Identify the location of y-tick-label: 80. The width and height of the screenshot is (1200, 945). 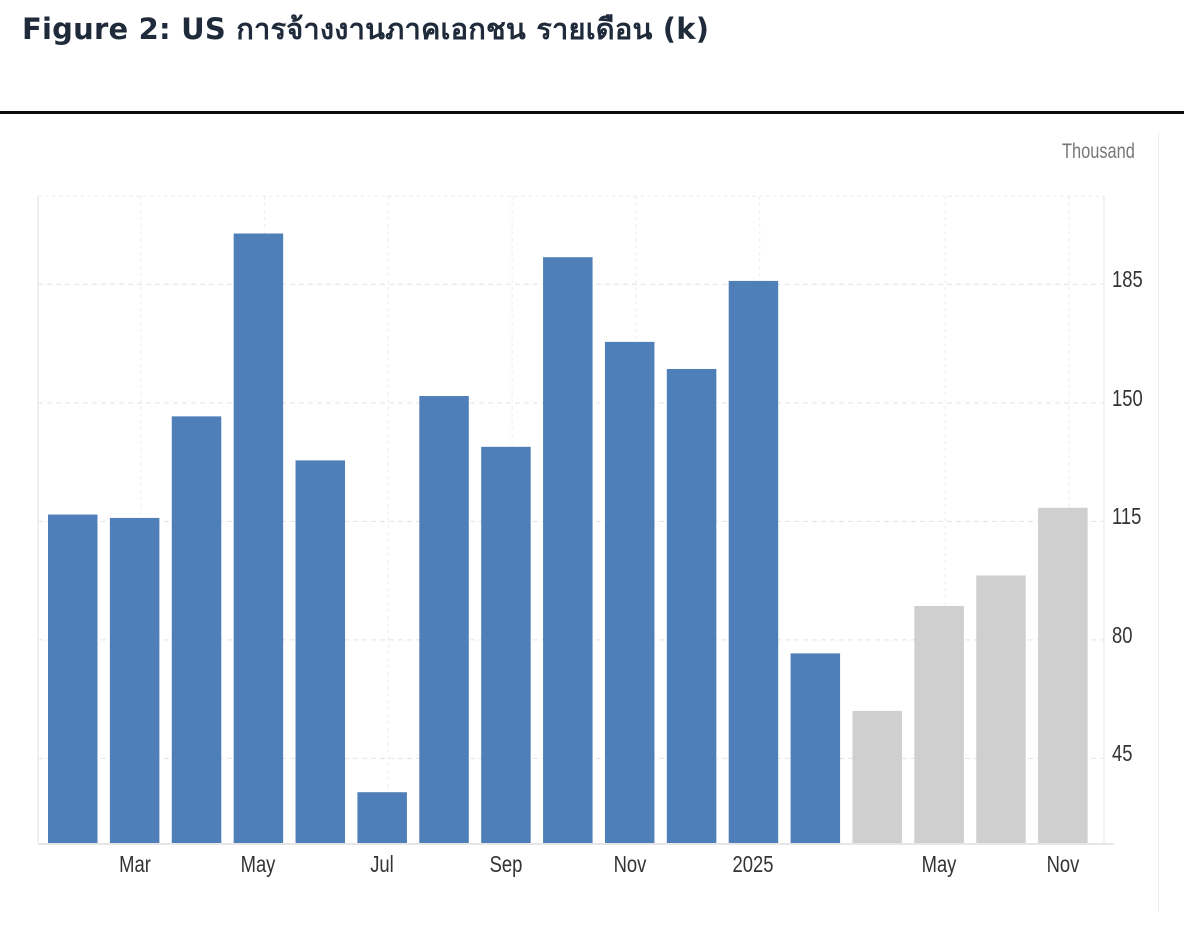
(1122, 634).